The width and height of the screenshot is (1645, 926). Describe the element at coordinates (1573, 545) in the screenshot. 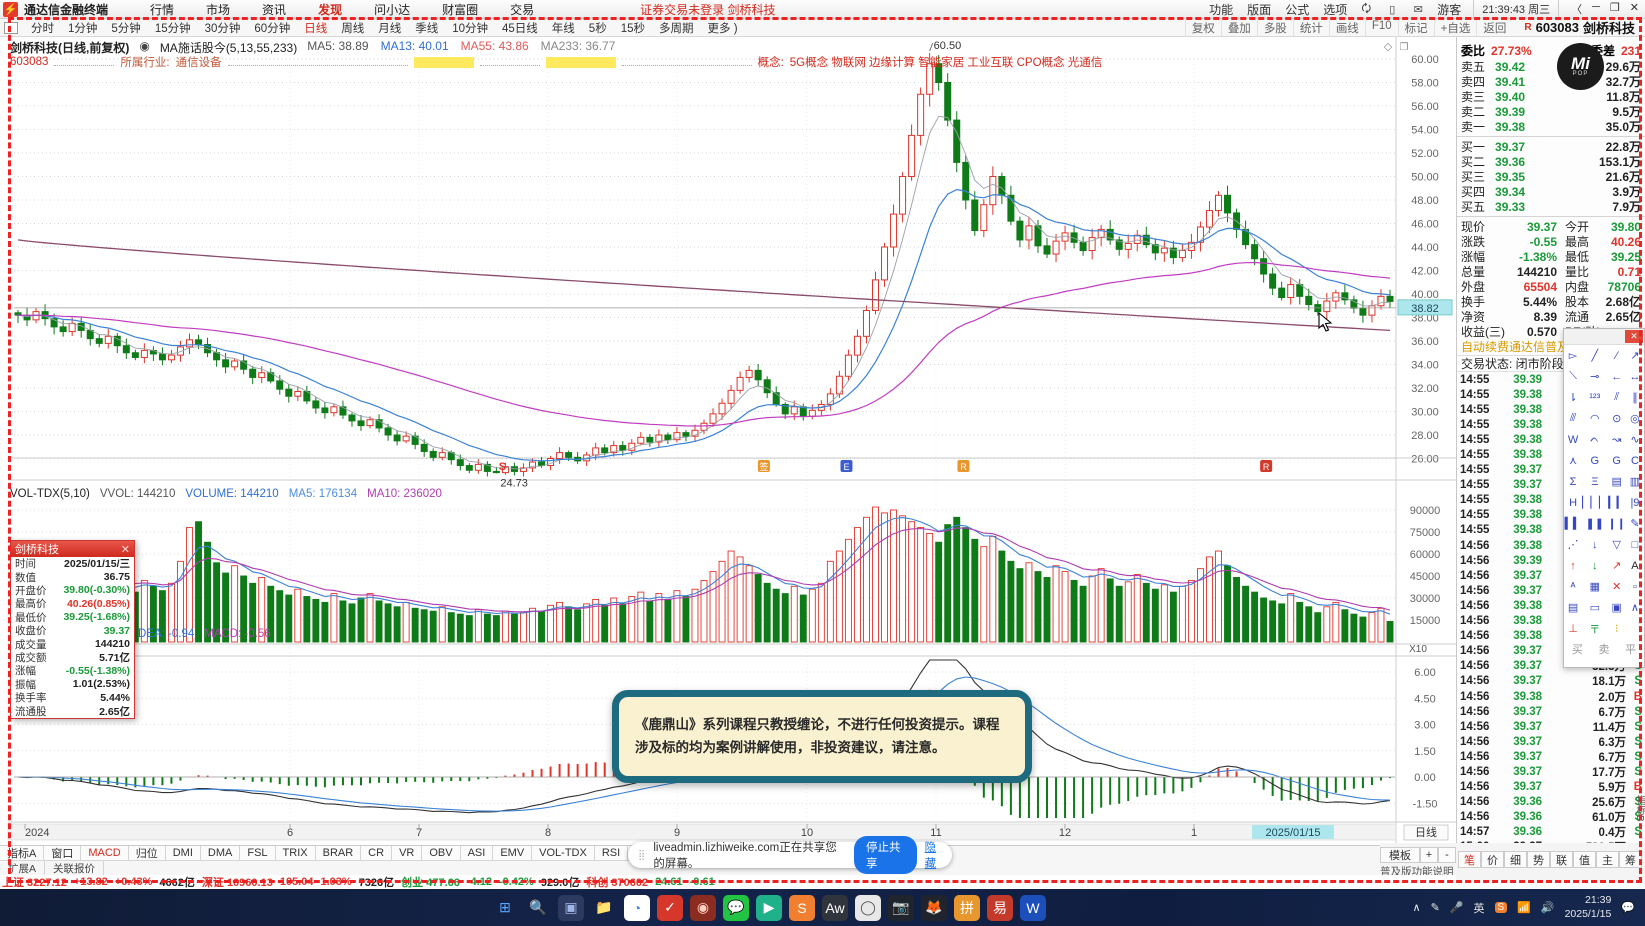

I see `draw-tool-icon: ⋰` at that location.